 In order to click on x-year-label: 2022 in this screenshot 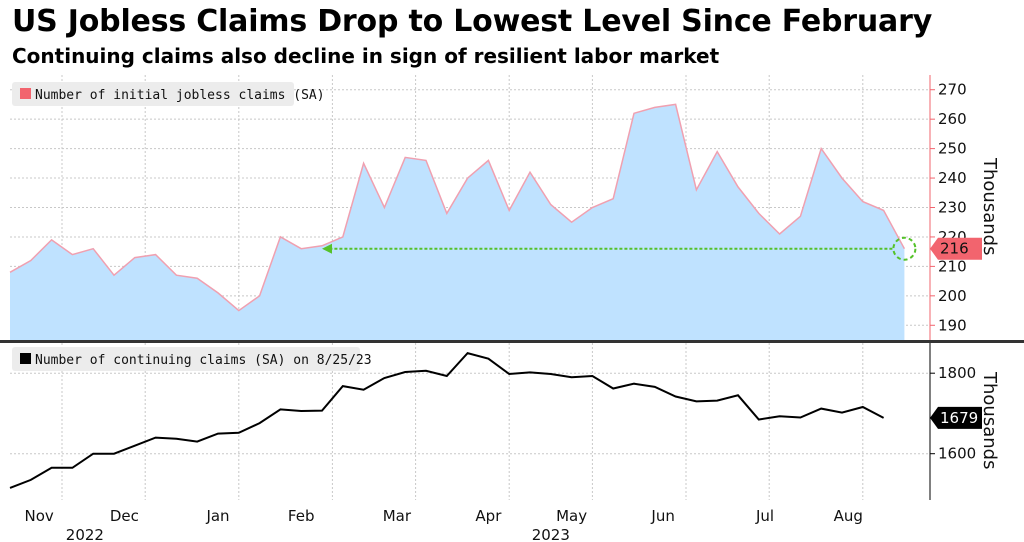, I will do `click(85, 534)`.